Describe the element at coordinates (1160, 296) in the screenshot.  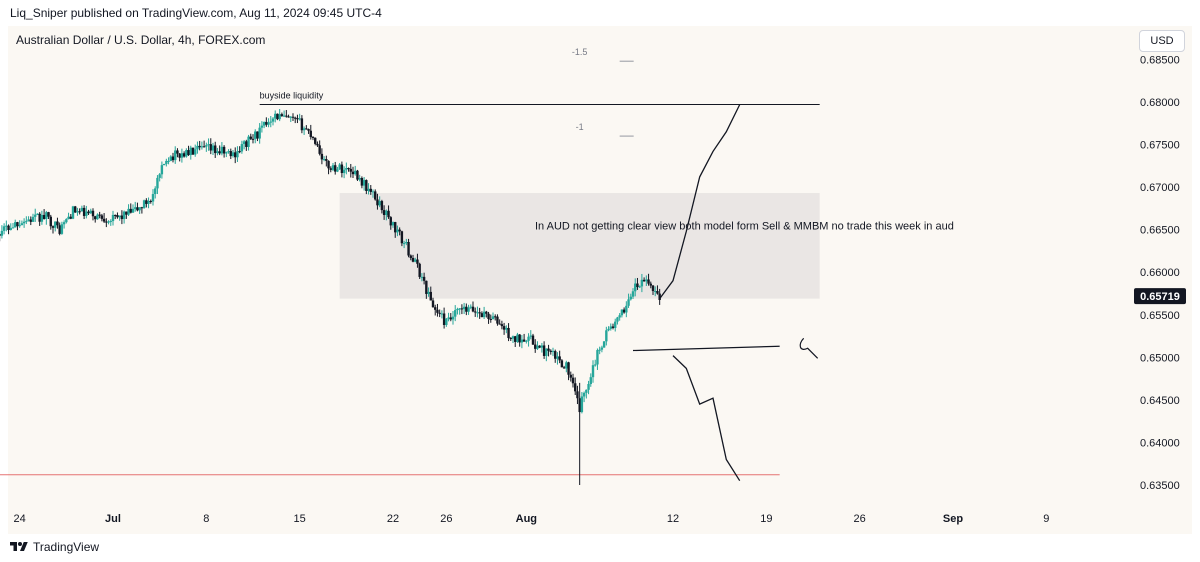
I see `last-price-badge` at that location.